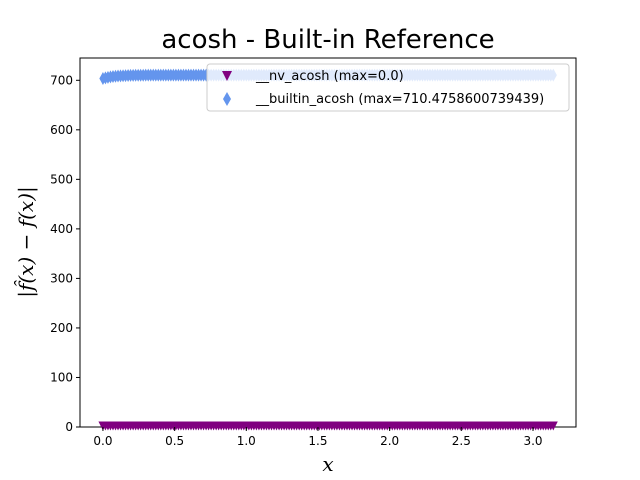 The image size is (640, 480). Describe the element at coordinates (327, 40) in the screenshot. I see `chart-title: acosh - Built-in Reference` at that location.